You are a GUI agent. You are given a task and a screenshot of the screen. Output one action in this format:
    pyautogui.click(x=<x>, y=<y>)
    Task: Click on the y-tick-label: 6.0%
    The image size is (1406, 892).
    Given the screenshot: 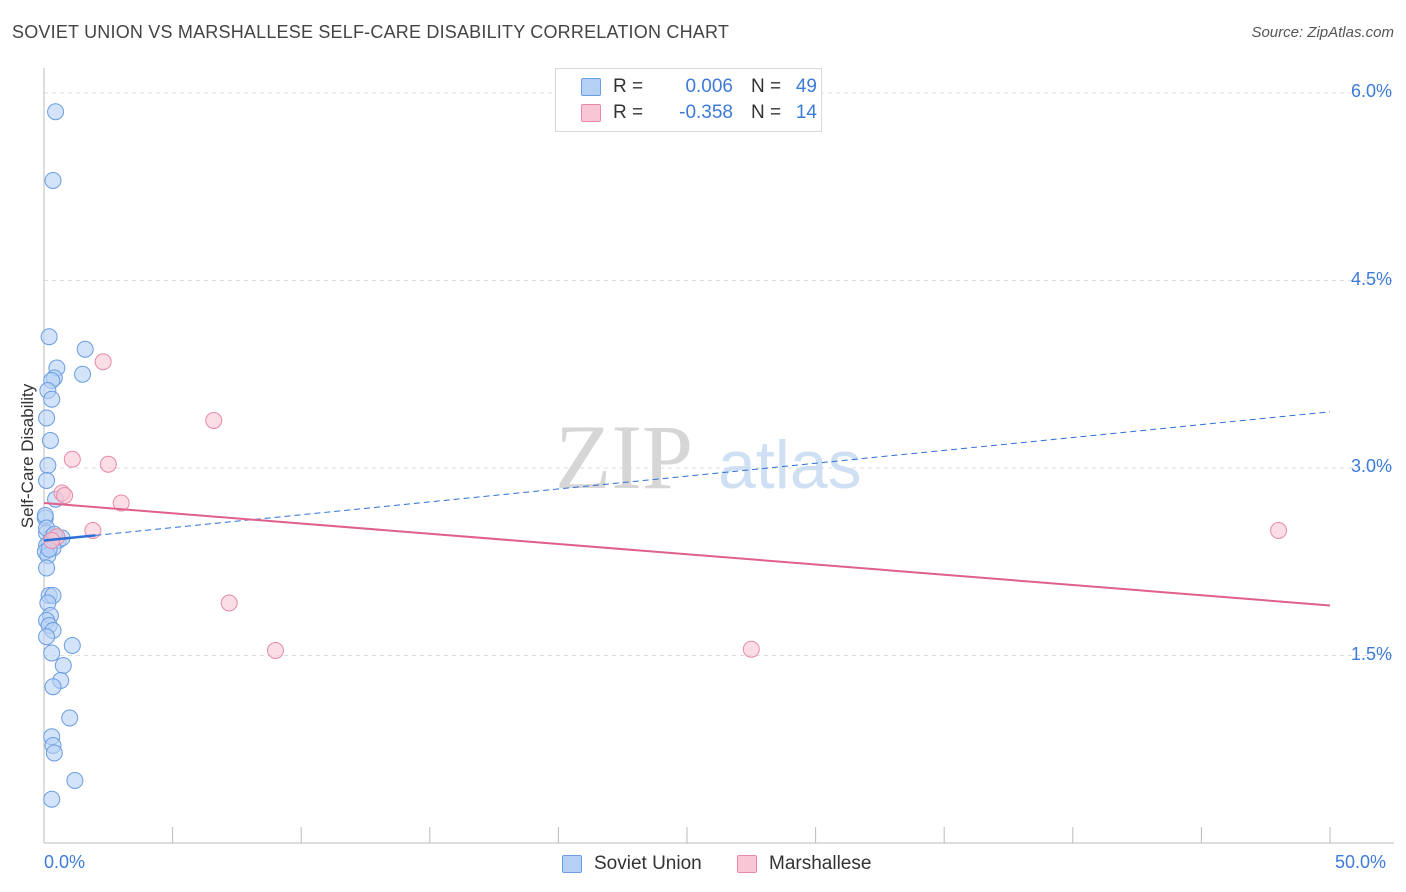 What is the action you would take?
    pyautogui.click(x=1371, y=91)
    